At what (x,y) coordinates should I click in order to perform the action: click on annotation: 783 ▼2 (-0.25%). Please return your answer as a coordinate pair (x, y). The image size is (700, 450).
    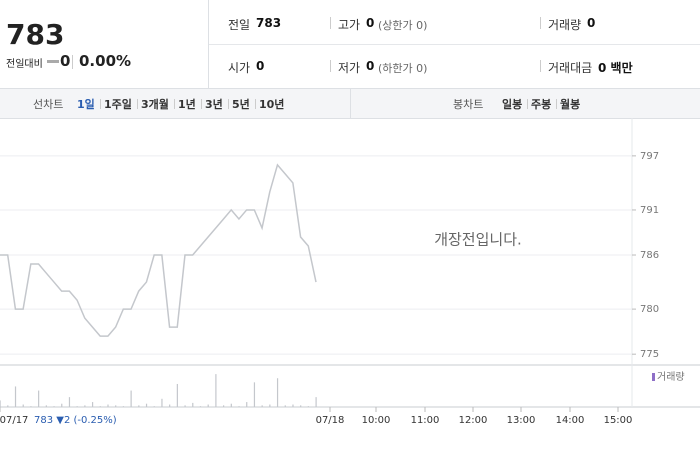
    Looking at the image, I should click on (75, 420).